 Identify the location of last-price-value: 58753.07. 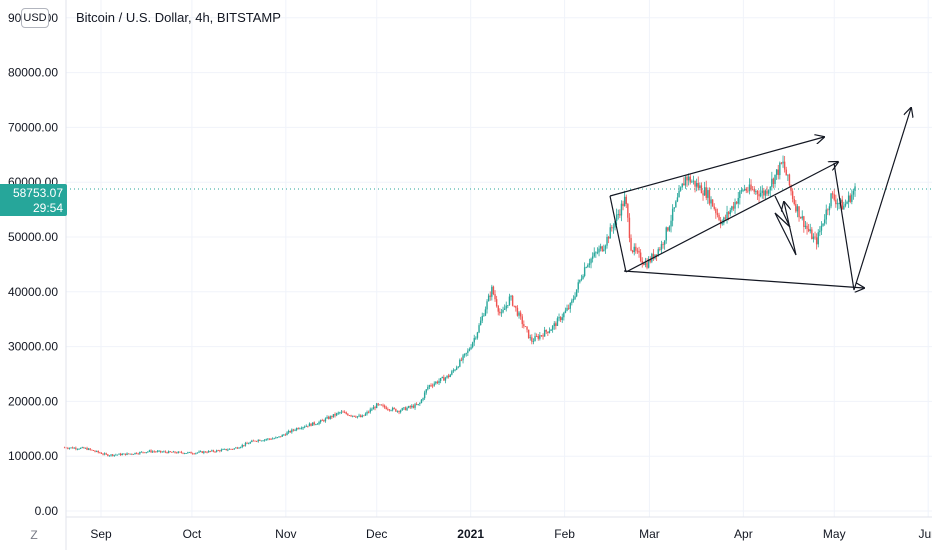
(37, 193).